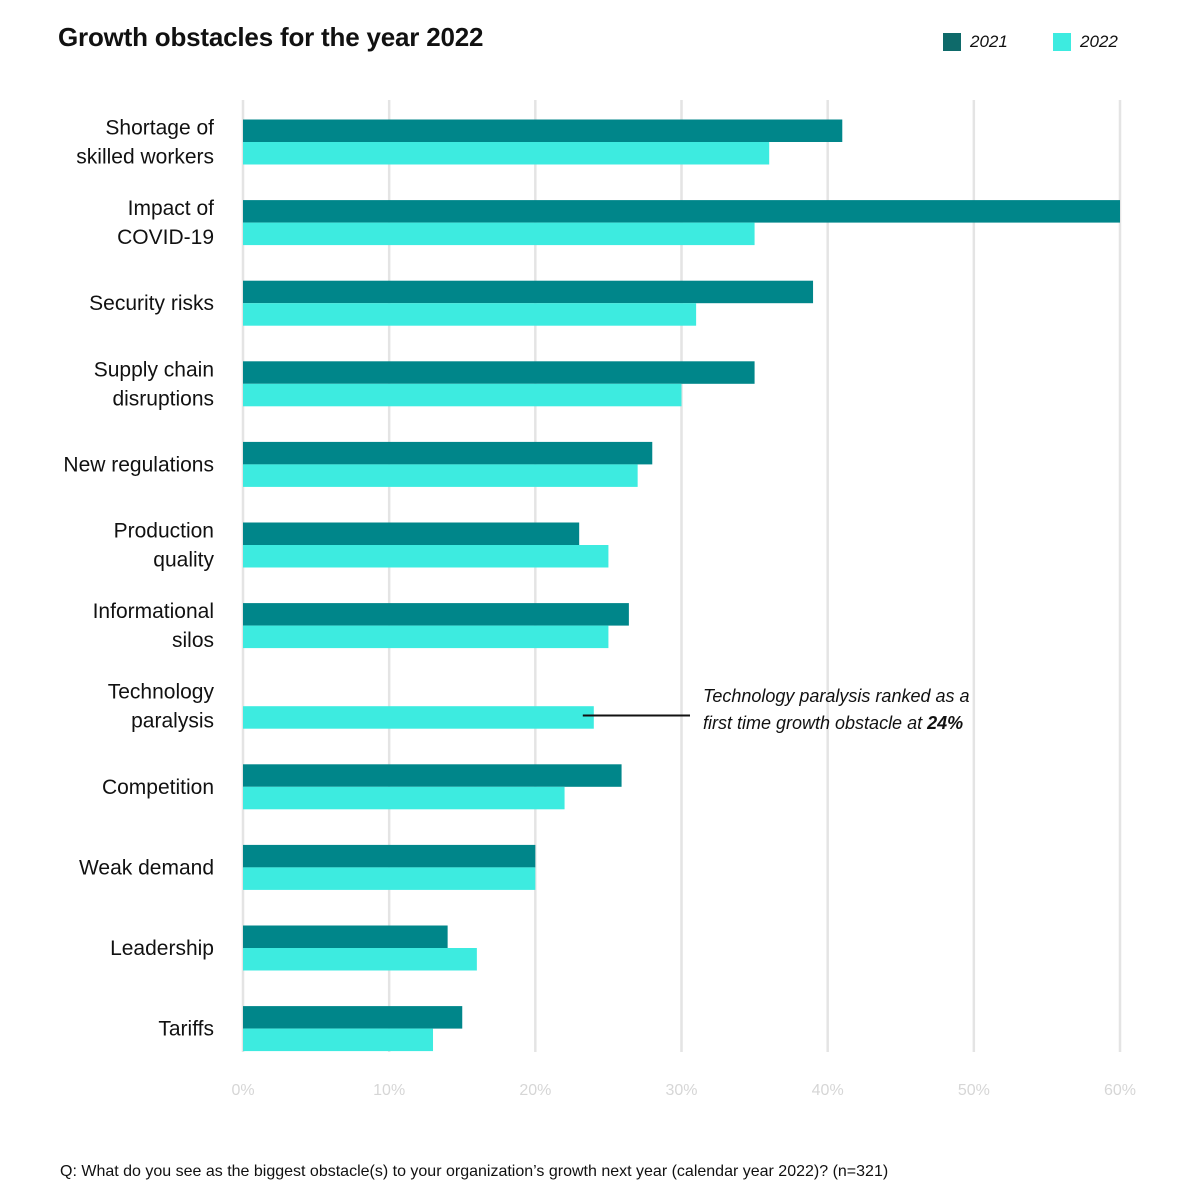  I want to click on annotation-line-2-text: first time growth obstacle at, so click(815, 723).